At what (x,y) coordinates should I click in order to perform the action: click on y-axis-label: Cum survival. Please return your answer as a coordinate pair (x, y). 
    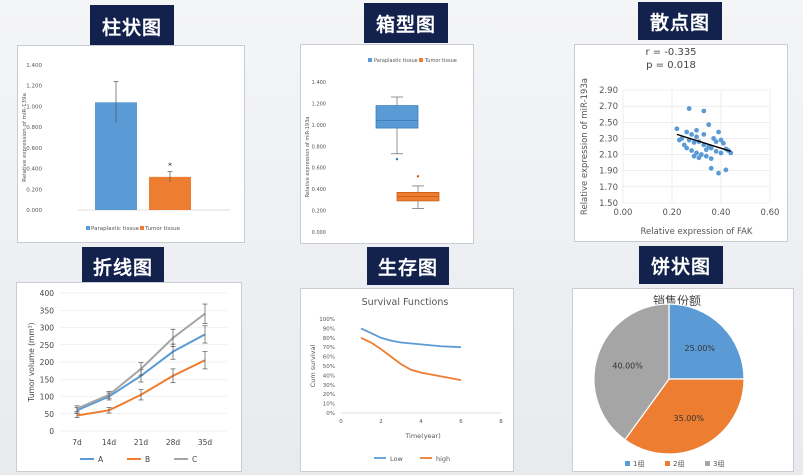
    Looking at the image, I should click on (313, 366).